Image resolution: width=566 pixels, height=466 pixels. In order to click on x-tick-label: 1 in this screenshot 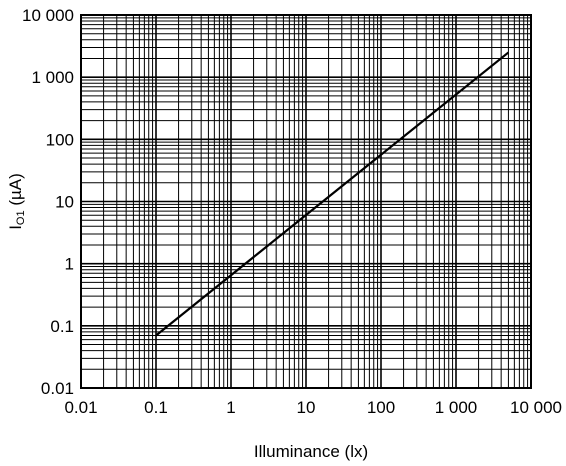, I will do `click(230, 407)`.